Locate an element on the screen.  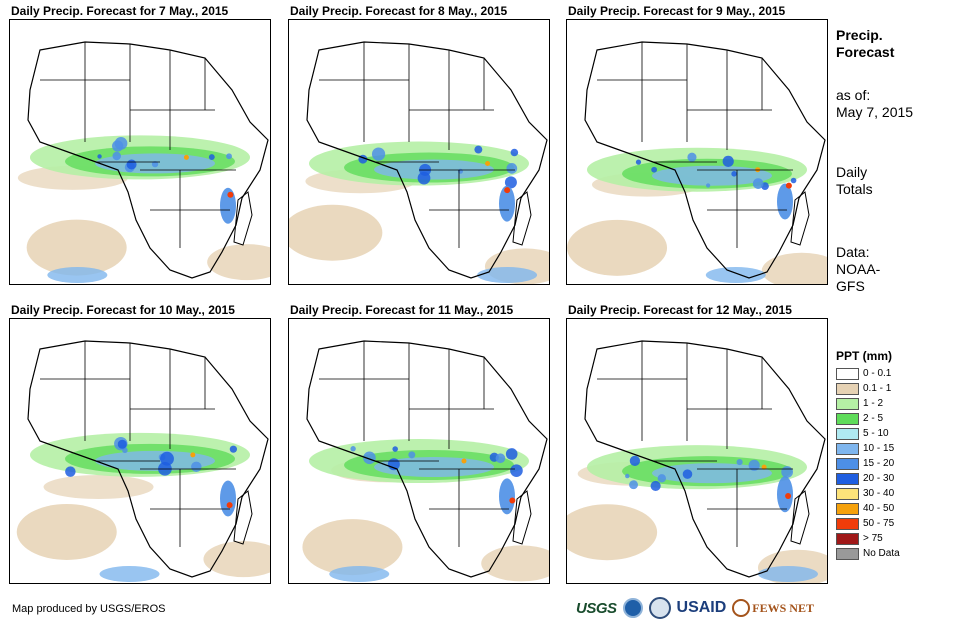
legend-label: No Data is located at coordinates (881, 553).